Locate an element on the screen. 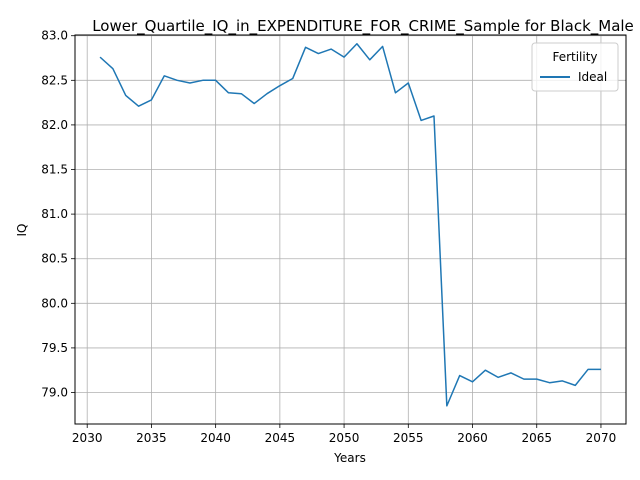  y-axis-label: IQ is located at coordinates (22, 230).